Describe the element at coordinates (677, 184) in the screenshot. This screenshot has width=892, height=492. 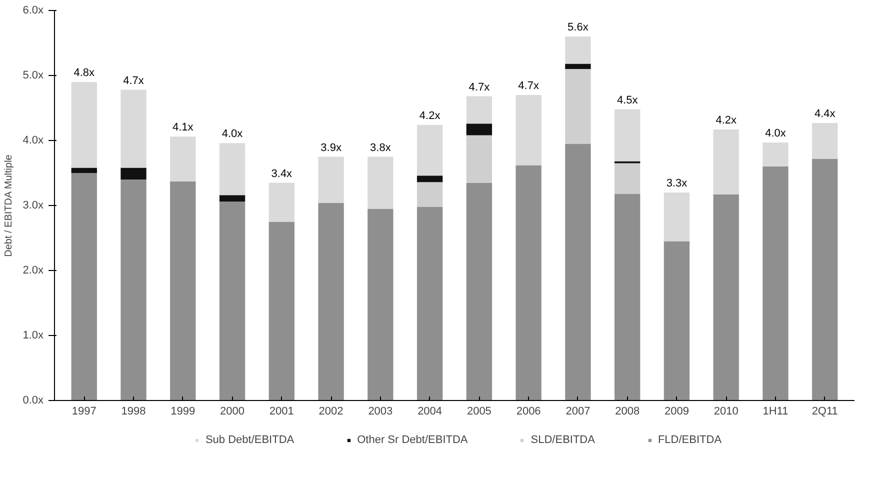
I see `total-label: 3.3x` at that location.